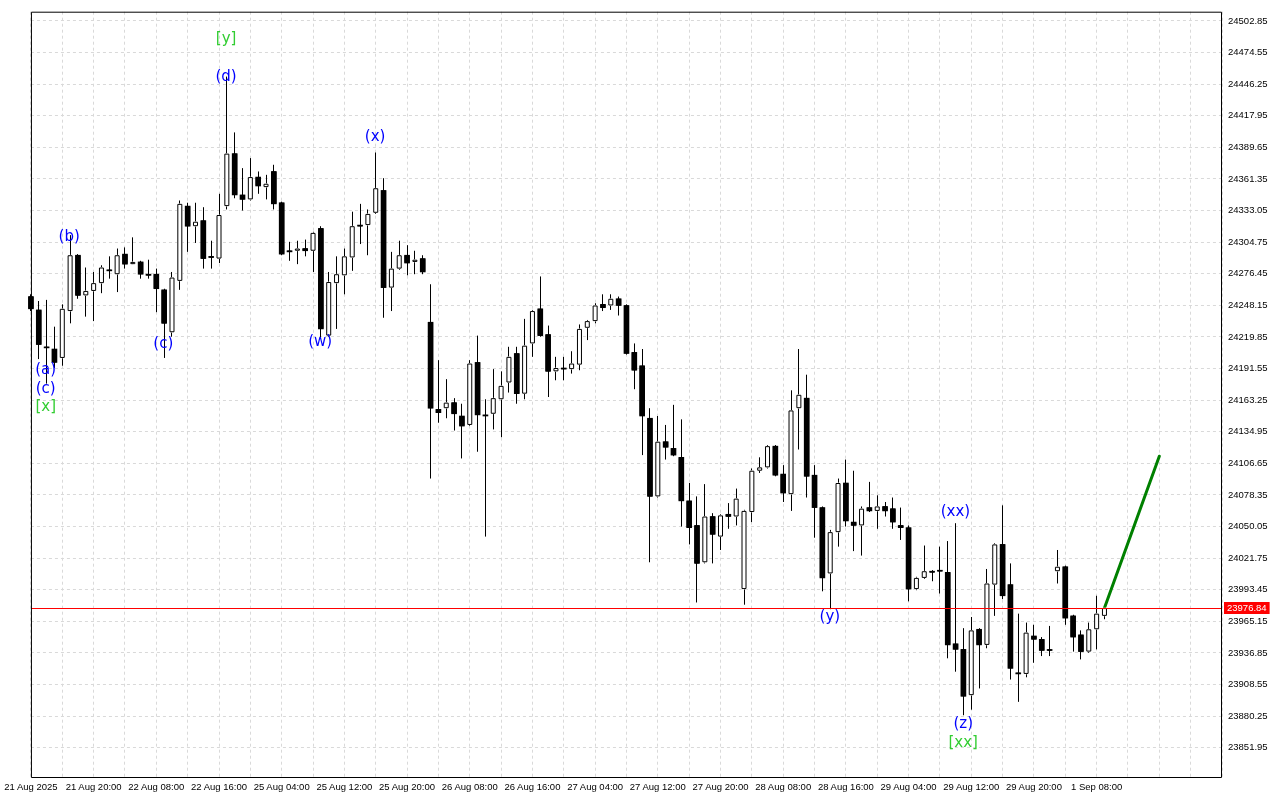  I want to click on annotation: (xx), so click(955, 510).